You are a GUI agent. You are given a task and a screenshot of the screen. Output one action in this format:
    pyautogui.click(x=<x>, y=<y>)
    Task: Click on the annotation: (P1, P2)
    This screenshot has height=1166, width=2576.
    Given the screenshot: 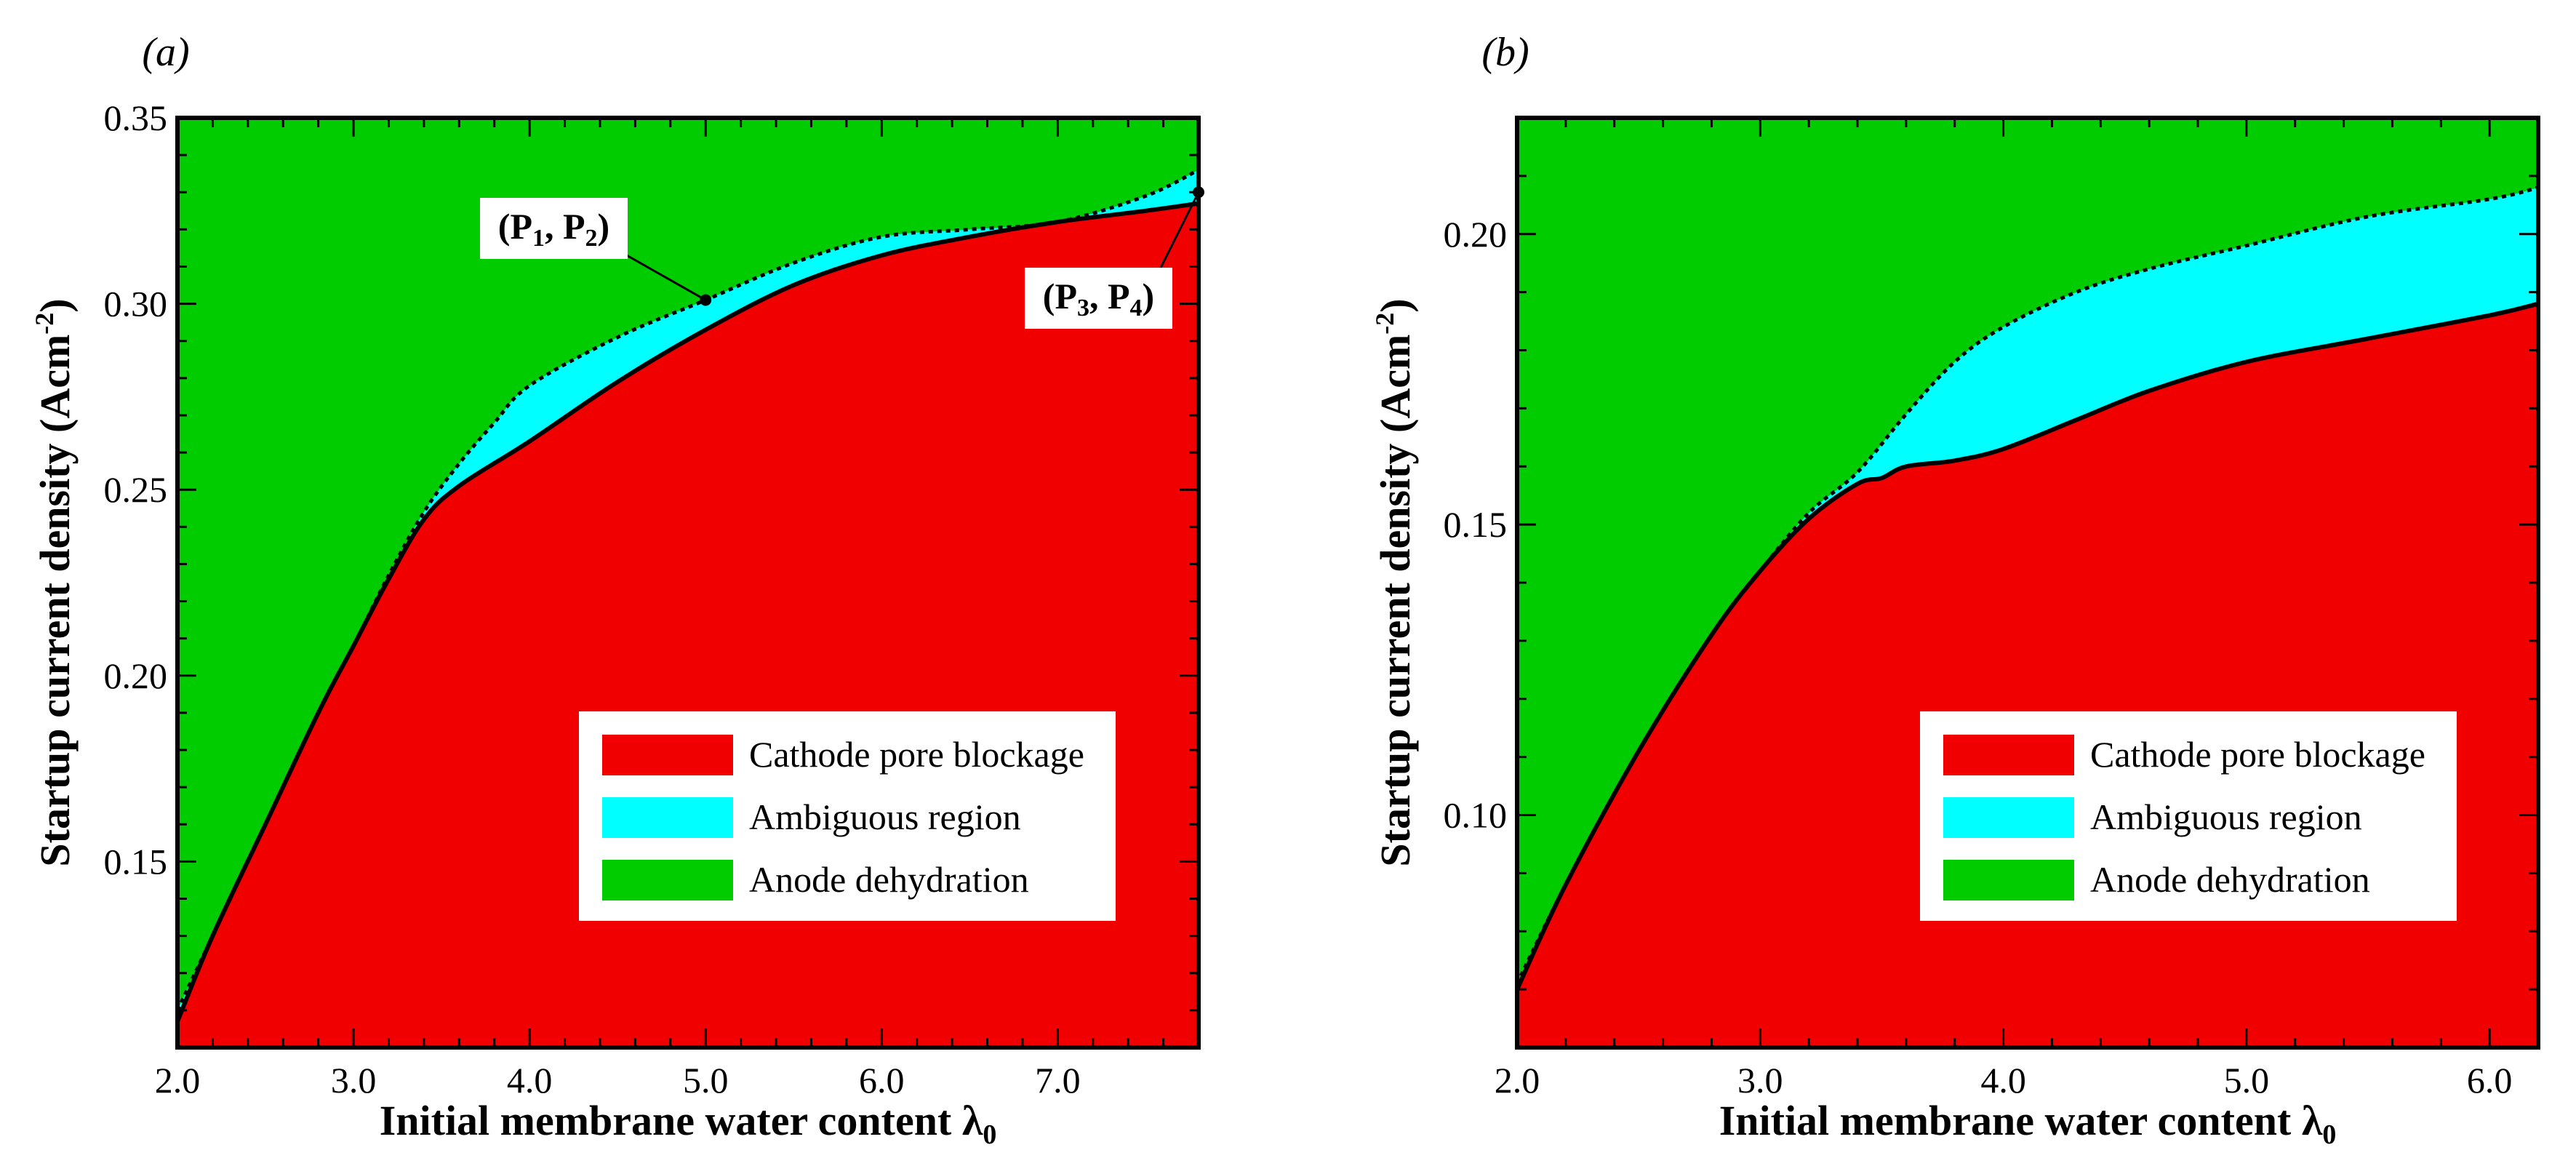 What is the action you would take?
    pyautogui.click(x=596, y=252)
    